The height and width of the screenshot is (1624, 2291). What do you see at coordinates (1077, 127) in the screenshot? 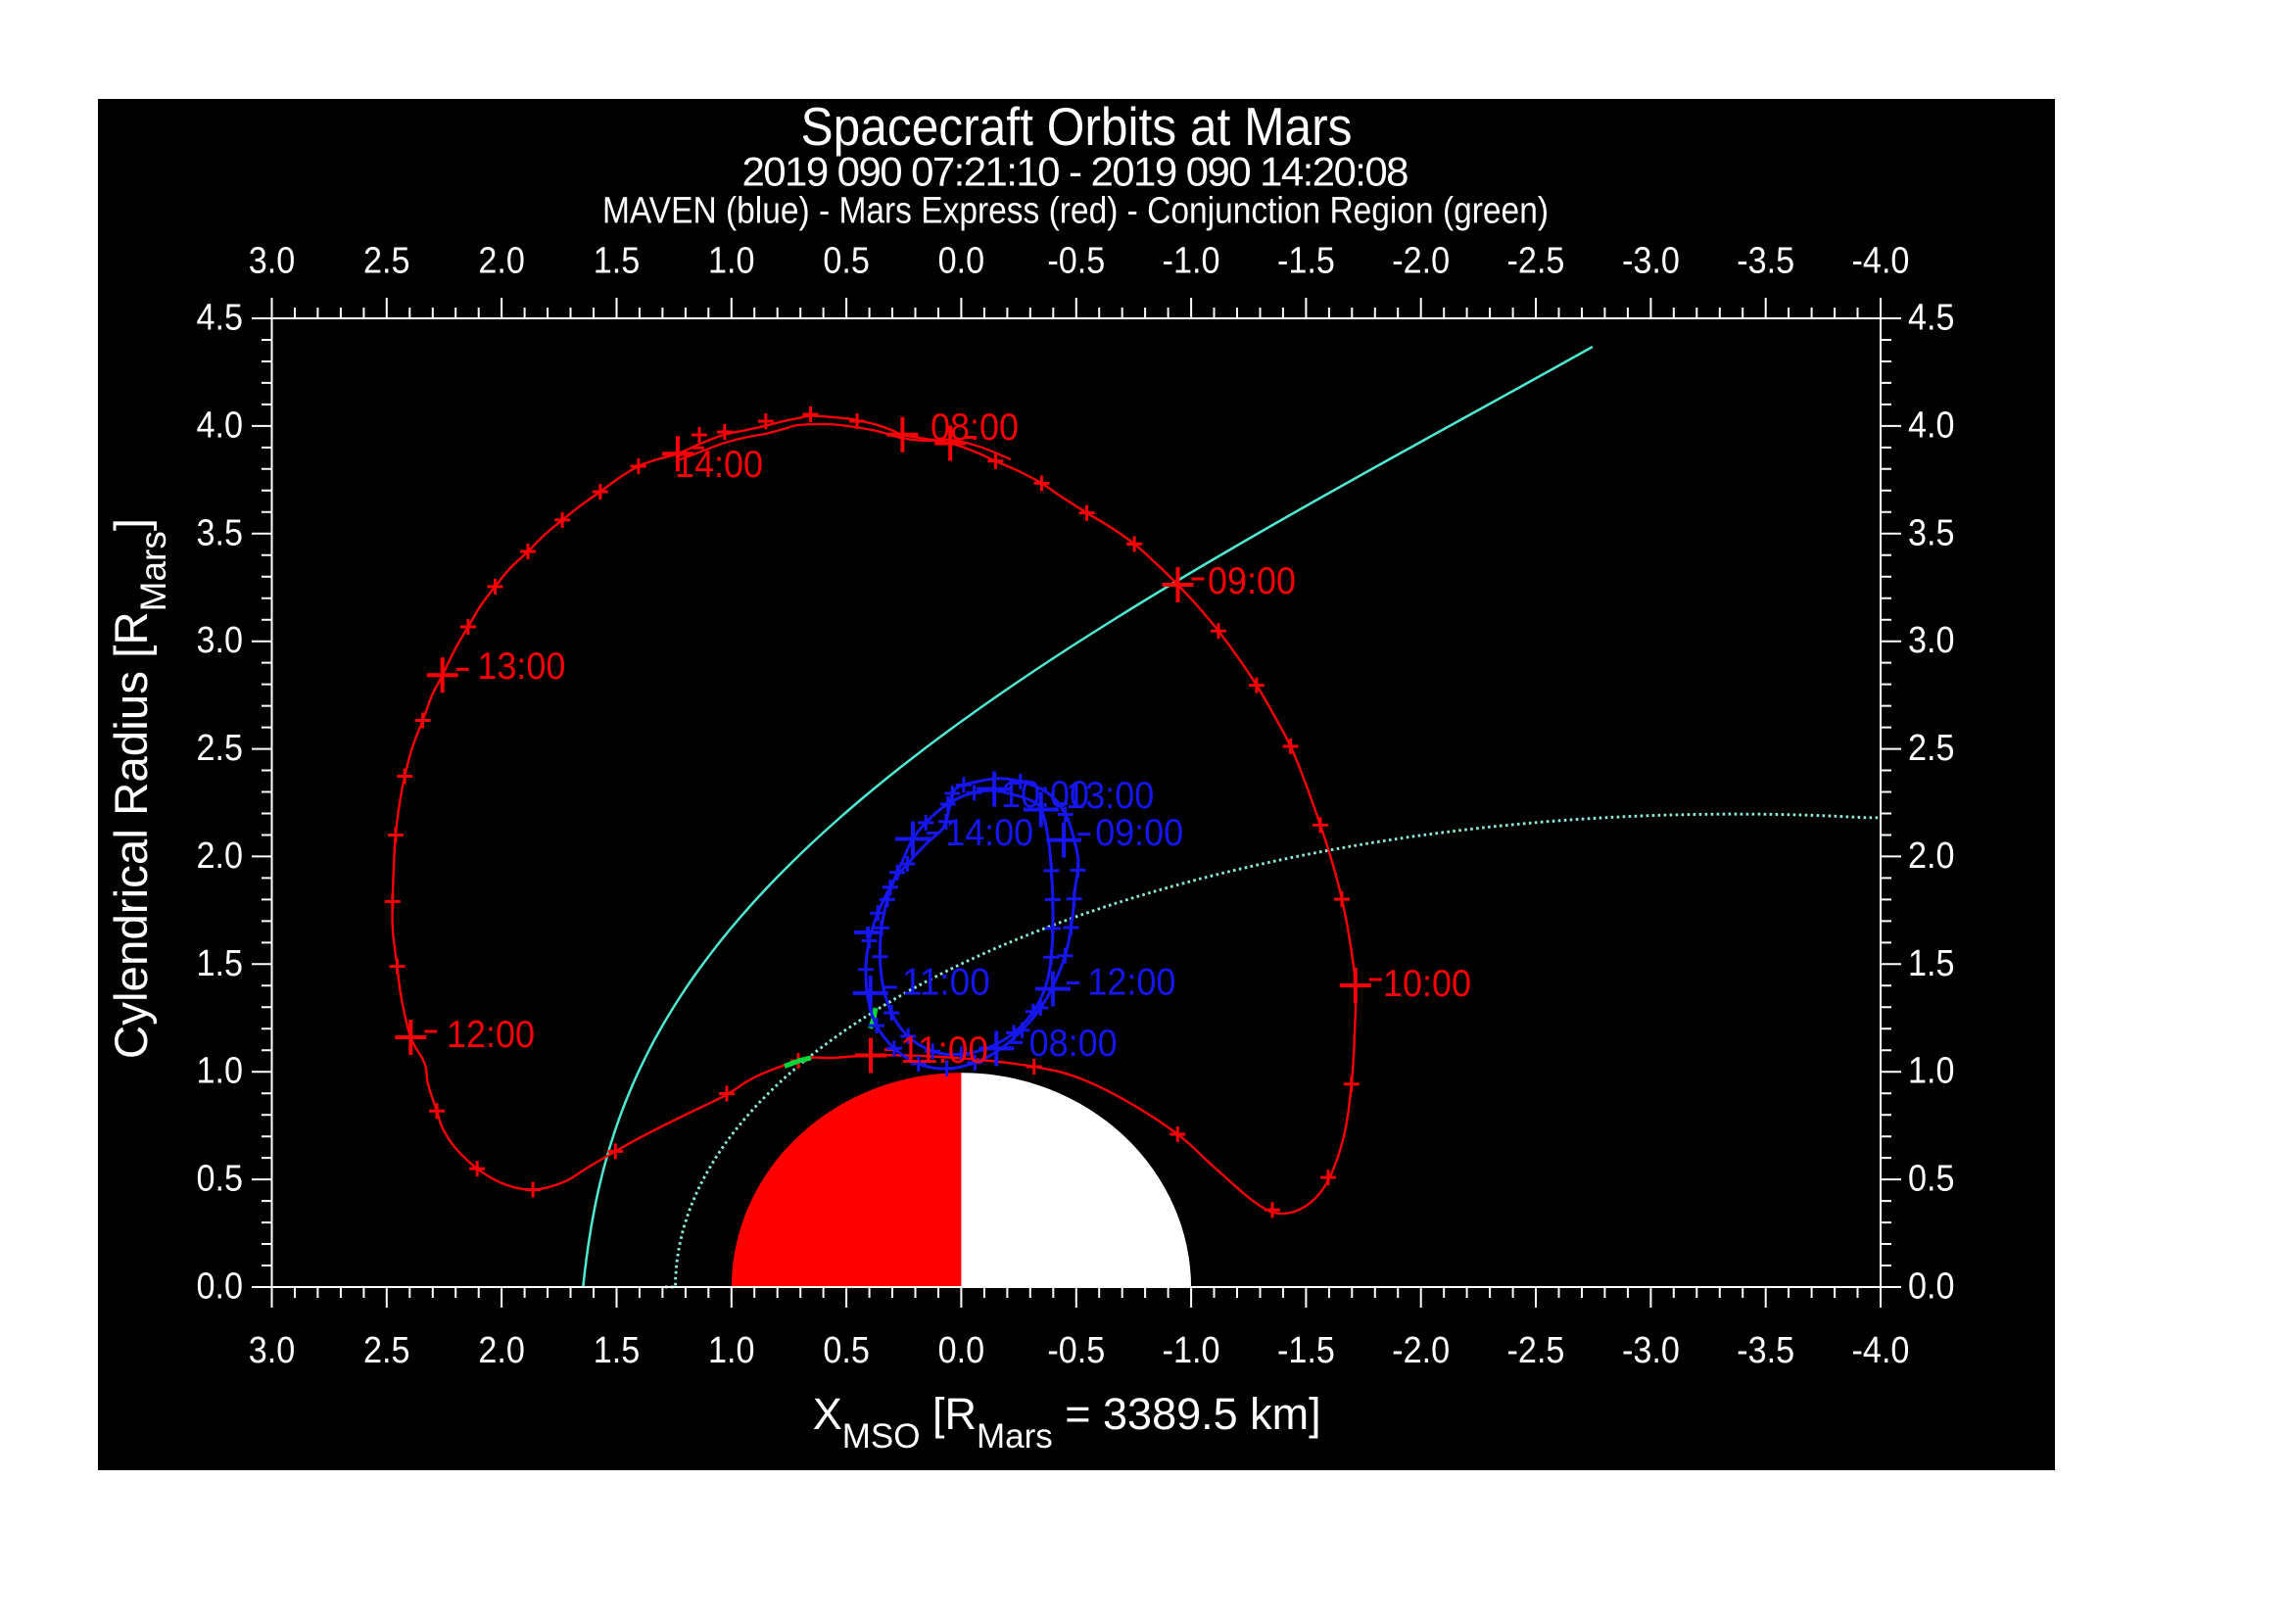
I see `svg-text: Spacecraft Orbits at Mars` at bounding box center [1077, 127].